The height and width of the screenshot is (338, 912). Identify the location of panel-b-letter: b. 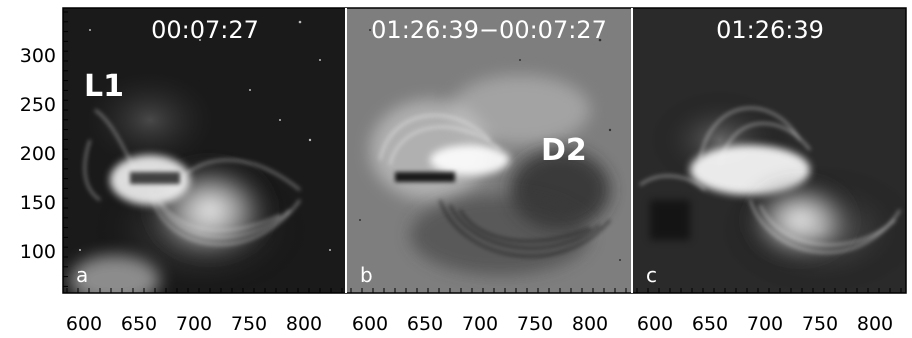
(366, 275).